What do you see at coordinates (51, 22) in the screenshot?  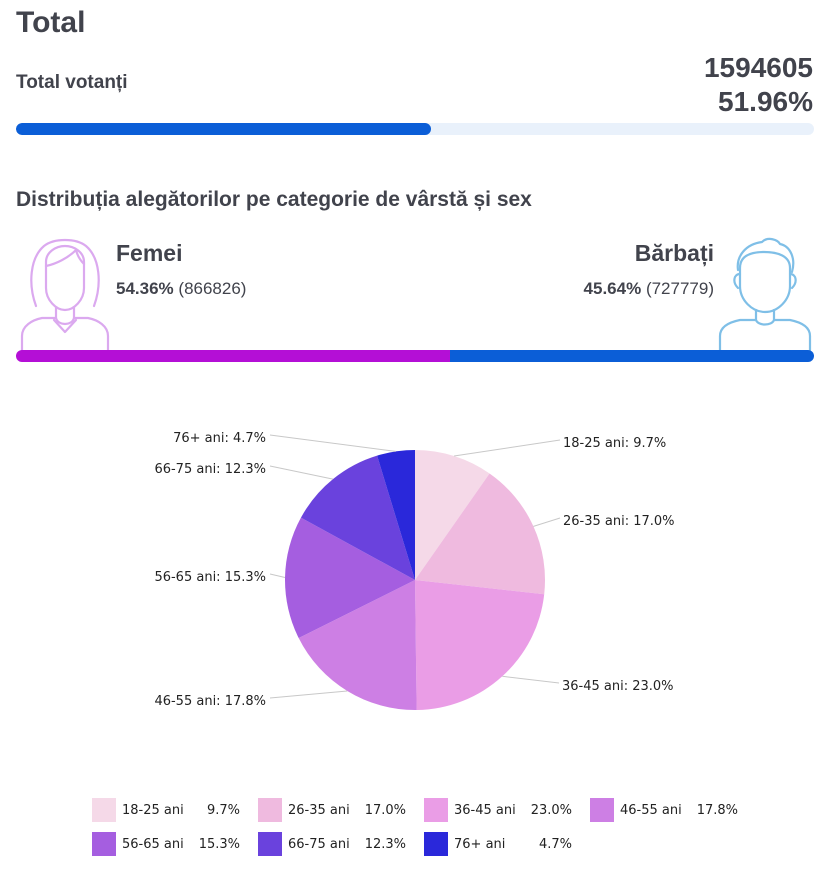 I see `page-title: Total` at bounding box center [51, 22].